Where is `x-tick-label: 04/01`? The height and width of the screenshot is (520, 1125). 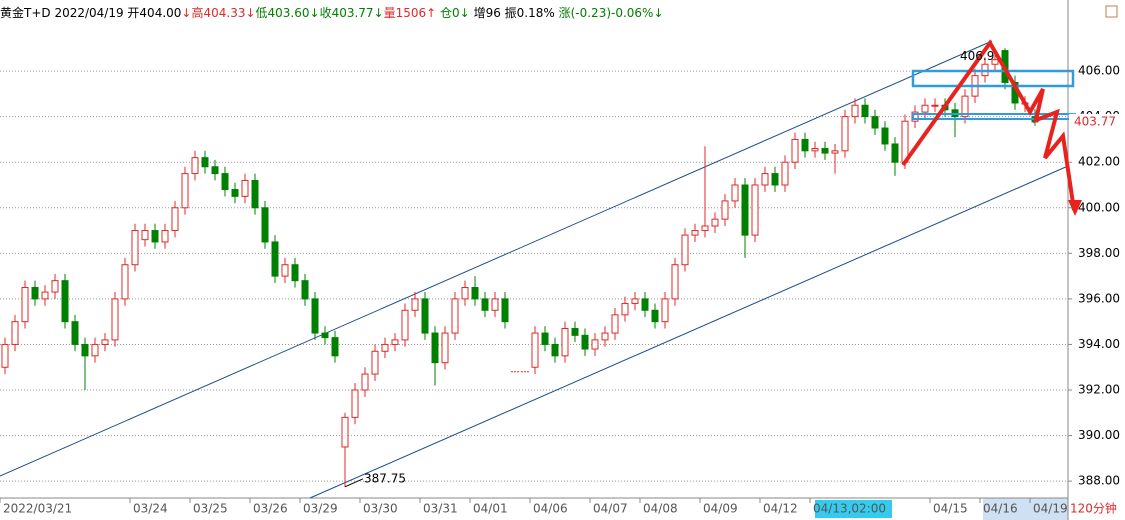 x-tick-label: 04/01 is located at coordinates (490, 509).